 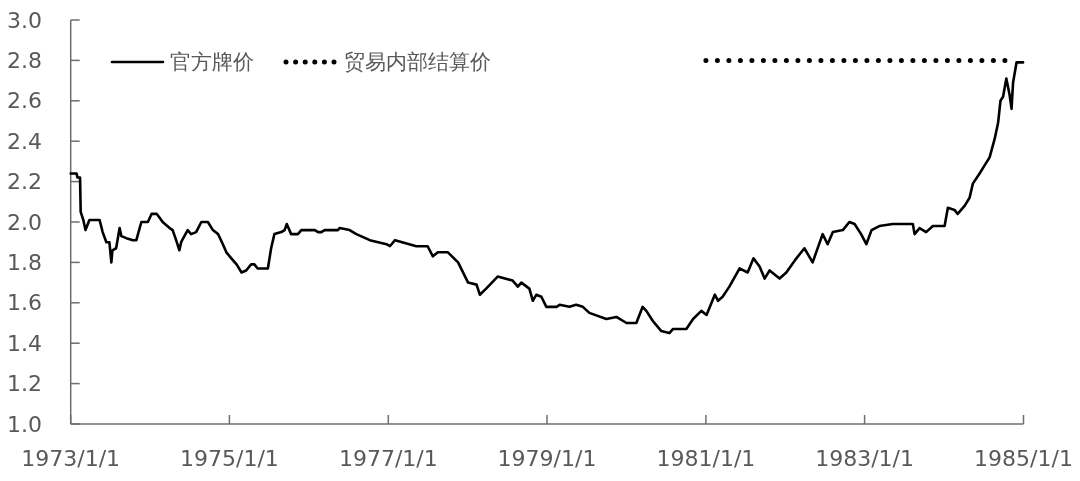 What do you see at coordinates (24, 60) in the screenshot?
I see `y-tick-label: 2.8` at bounding box center [24, 60].